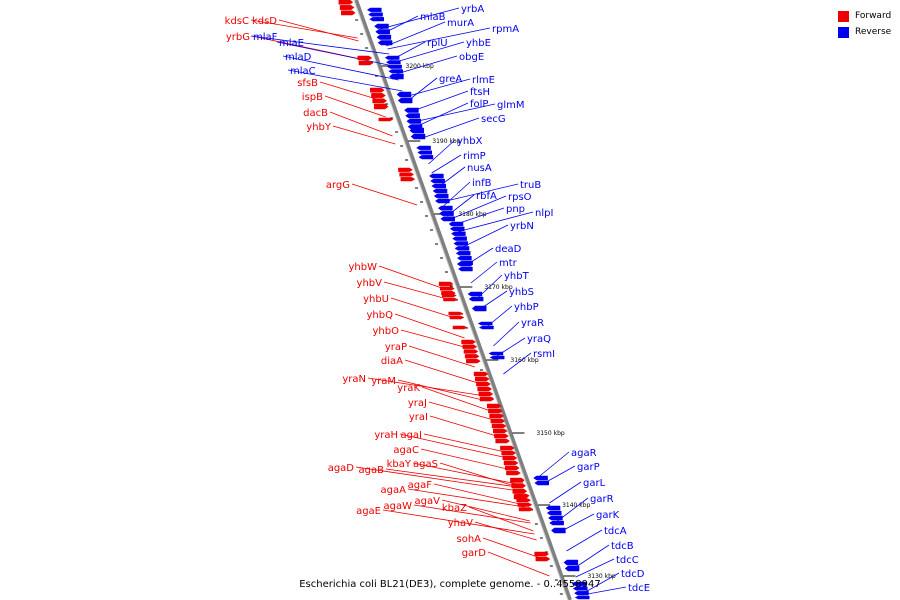 This screenshot has height=600, width=900. I want to click on forward-gene-label: agaB, so click(372, 470).